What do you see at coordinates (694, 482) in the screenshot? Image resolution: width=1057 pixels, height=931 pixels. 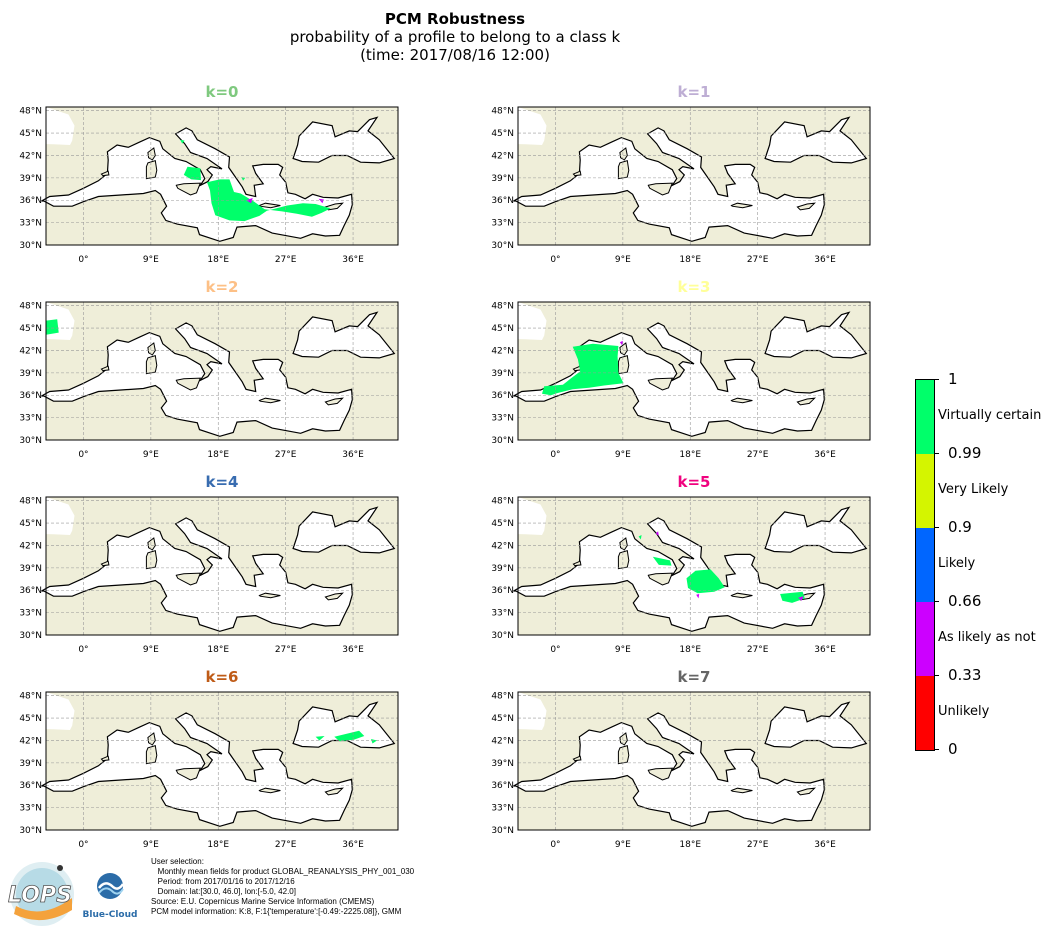 I see `panel-title: k=5` at bounding box center [694, 482].